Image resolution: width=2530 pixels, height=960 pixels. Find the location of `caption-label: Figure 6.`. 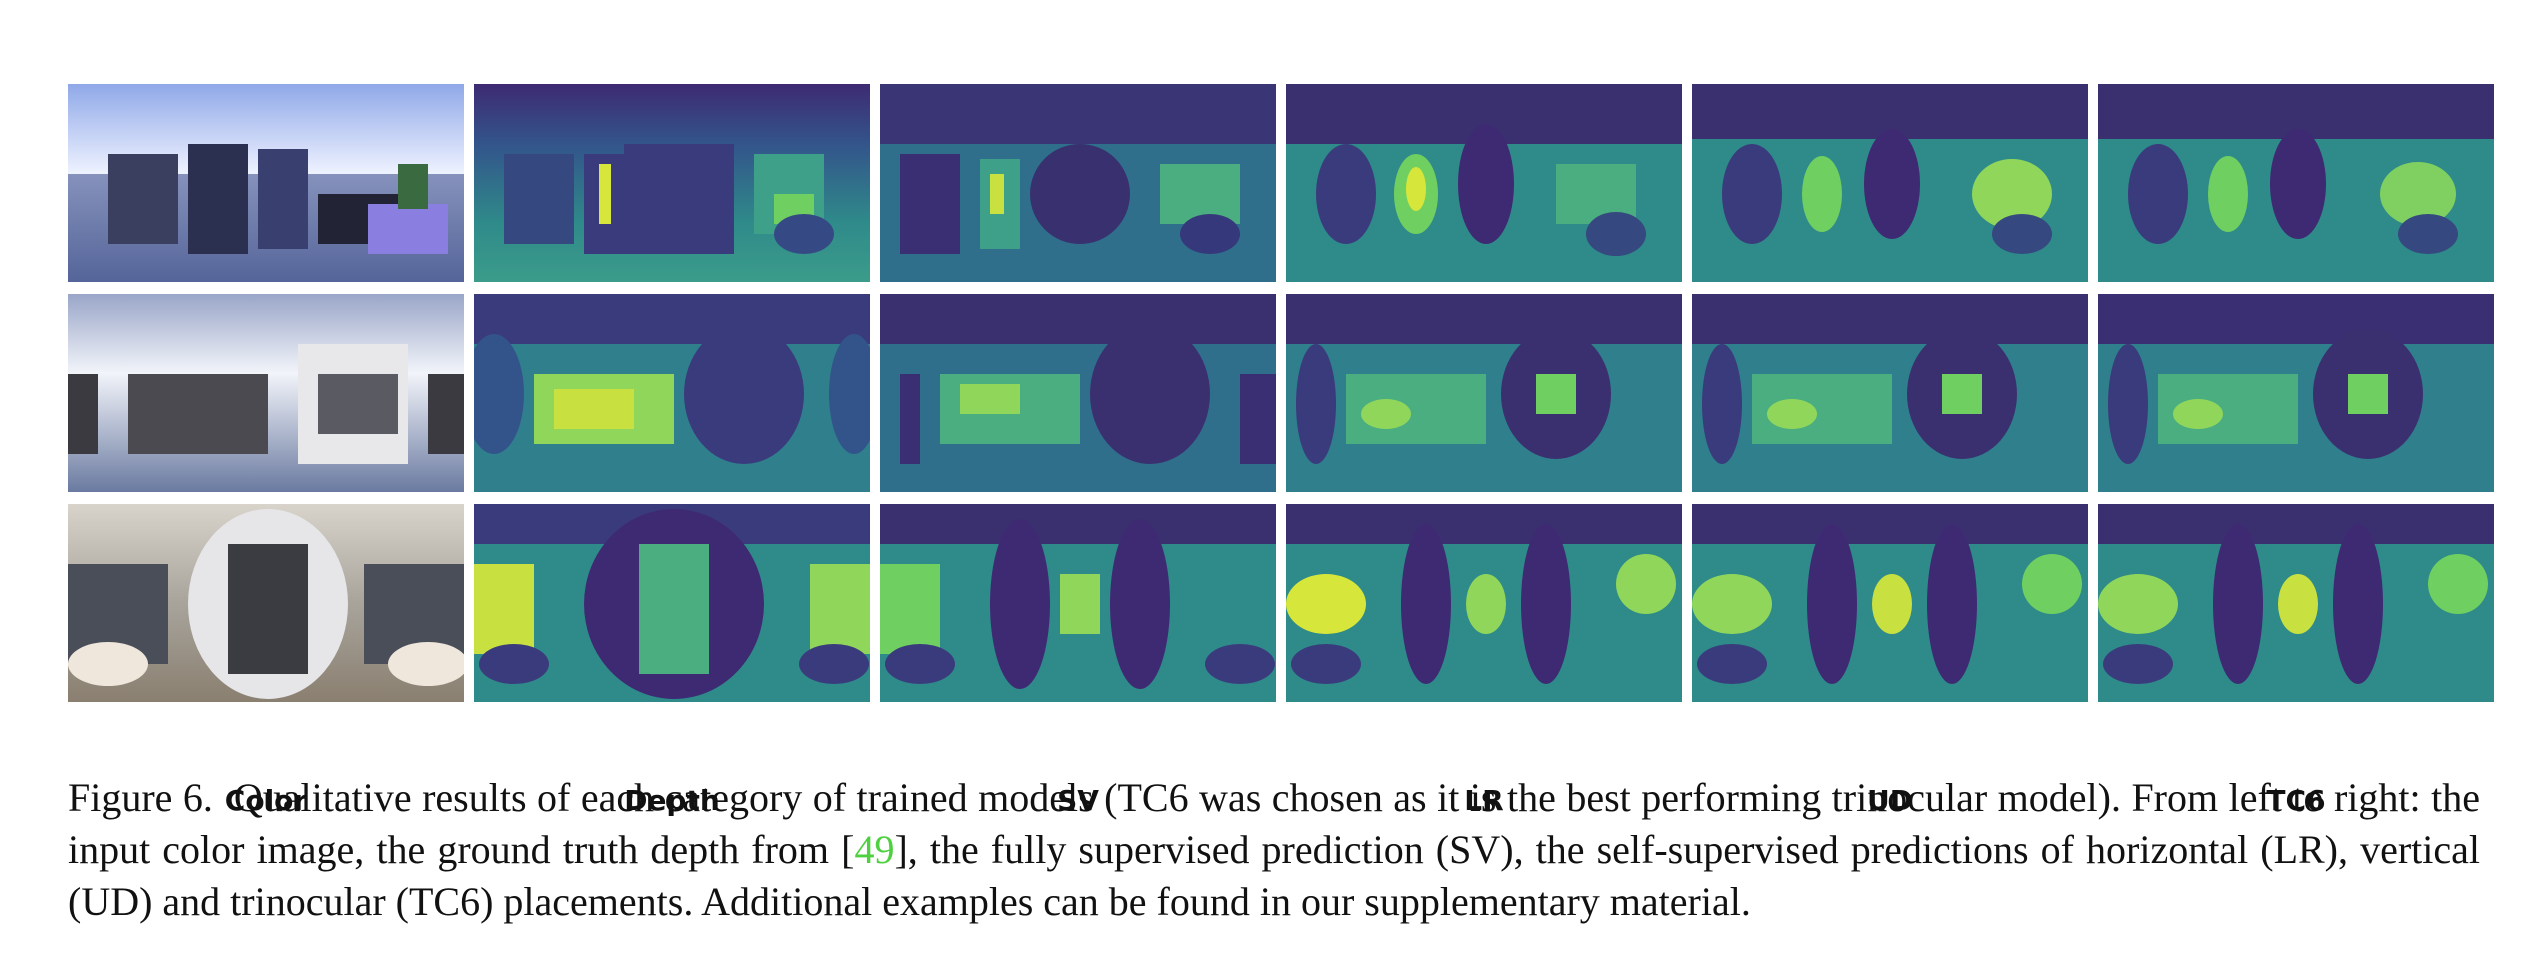

caption-label: Figure 6. is located at coordinates (140, 797).